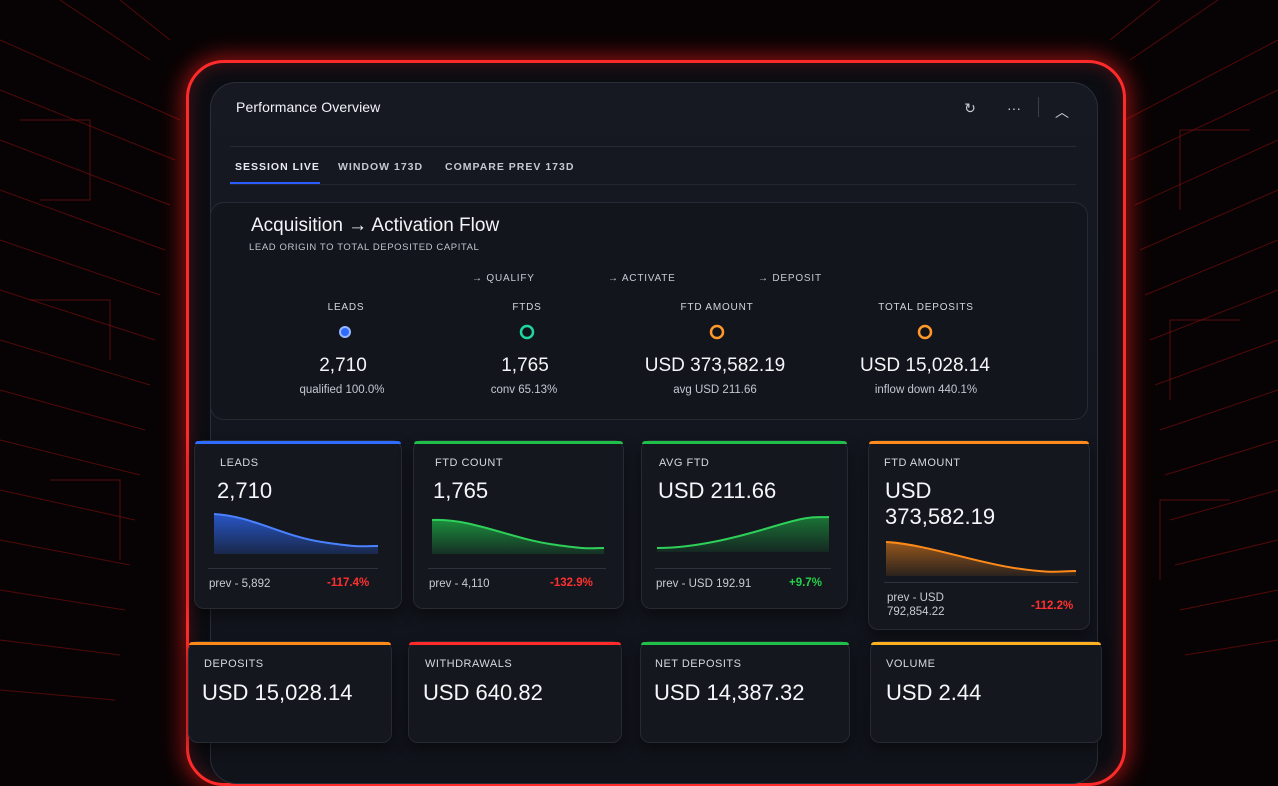  What do you see at coordinates (915, 598) in the screenshot?
I see `kpi-prev-ftd-amount-line1: prev - USD` at bounding box center [915, 598].